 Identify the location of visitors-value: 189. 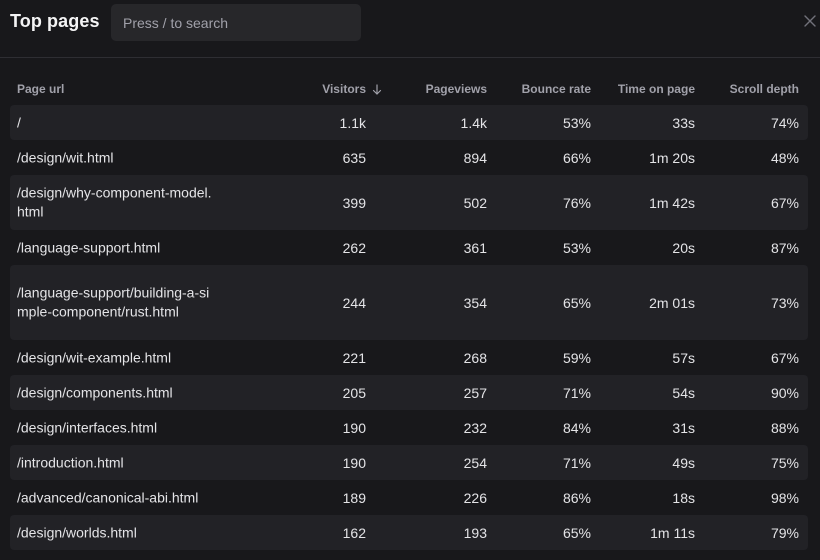
(354, 498).